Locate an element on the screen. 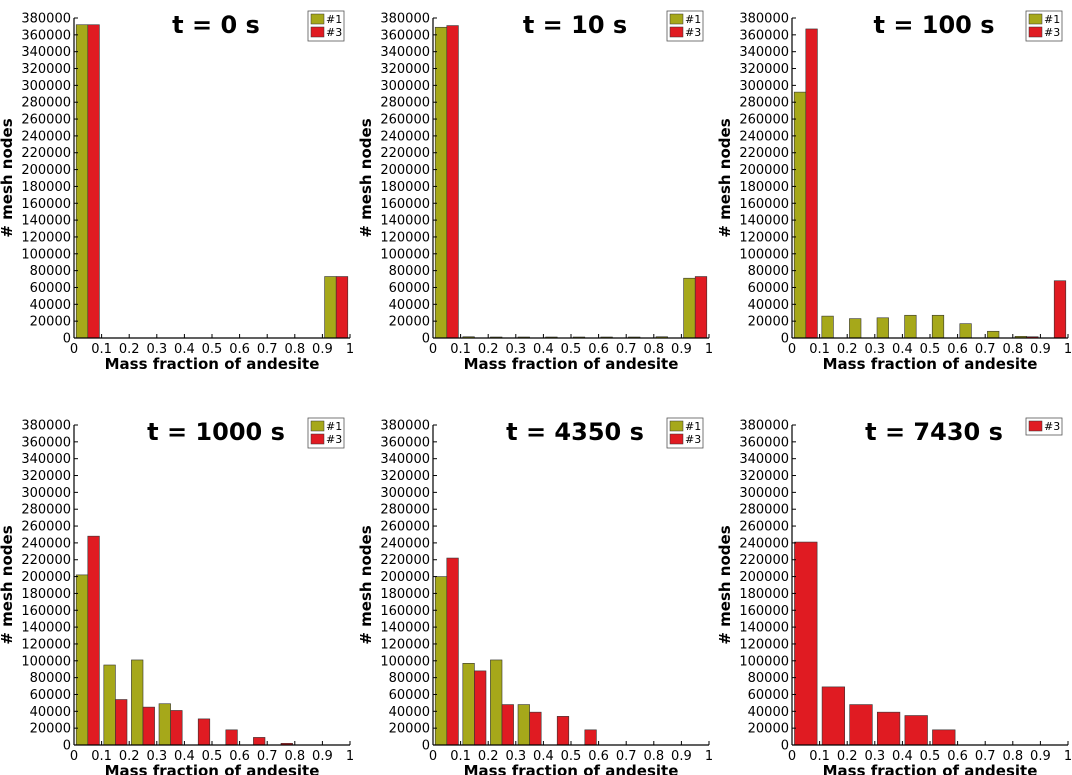 This screenshot has width=1072, height=775. x-tick-label: 0.9 is located at coordinates (681, 756).